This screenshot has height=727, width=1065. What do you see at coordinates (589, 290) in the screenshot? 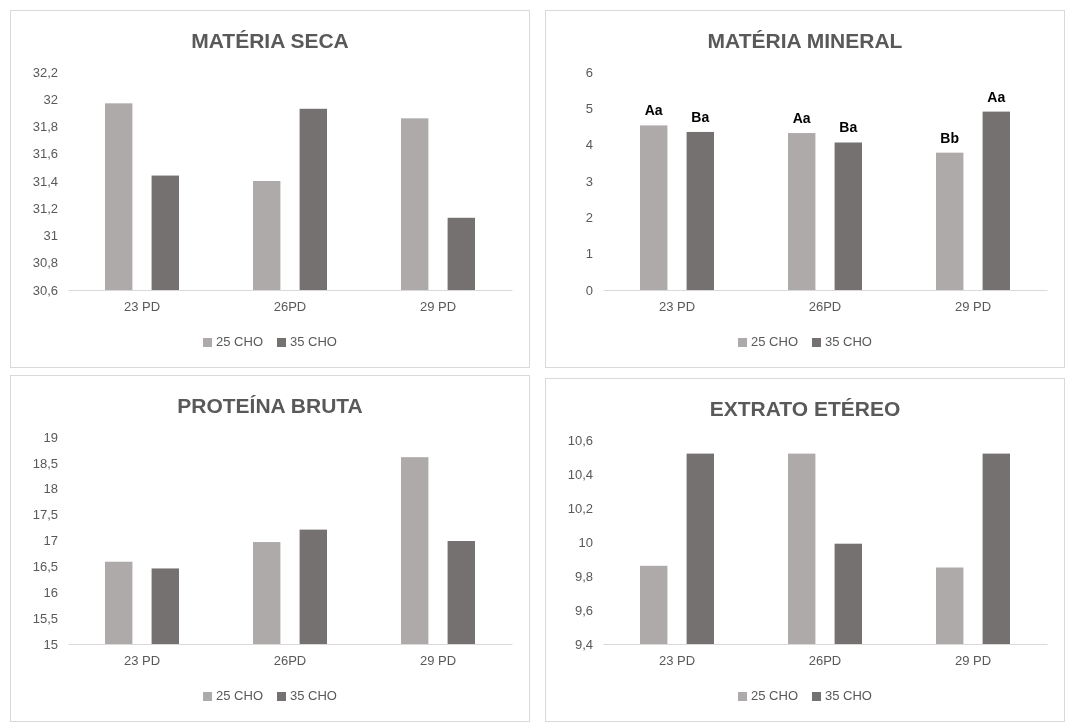
I see `y-tick-label: 0` at bounding box center [589, 290].